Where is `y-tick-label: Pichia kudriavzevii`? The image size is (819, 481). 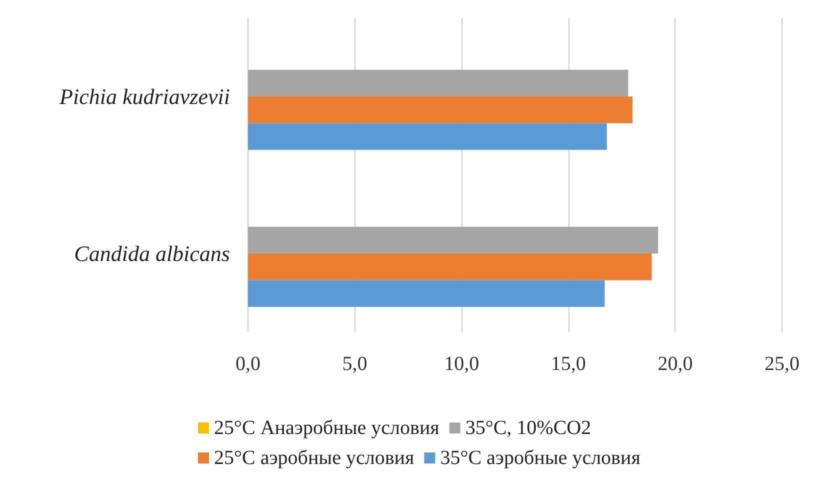 y-tick-label: Pichia kudriavzevii is located at coordinates (144, 96).